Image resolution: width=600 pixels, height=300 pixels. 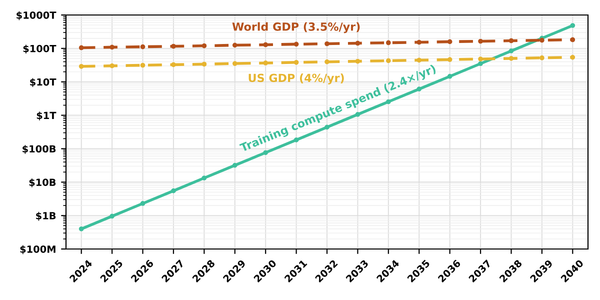 I want to click on series-label: US GDP (4%/yr), so click(x=296, y=79).